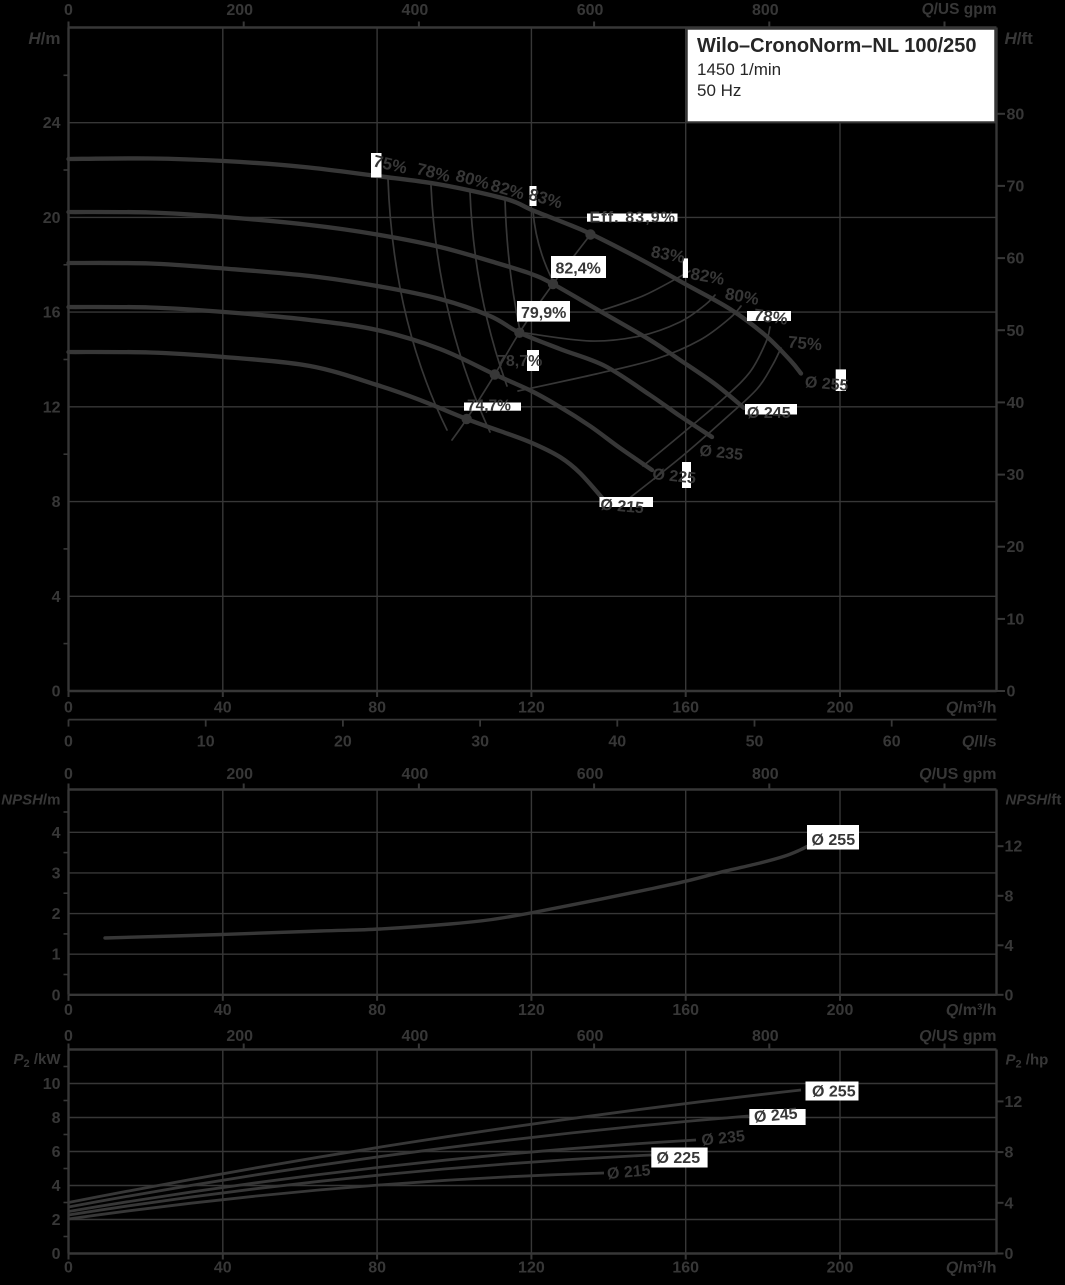 This screenshot has width=1065, height=1285. Describe the element at coordinates (519, 361) in the screenshot. I see `svg-text: 78,7%` at that location.